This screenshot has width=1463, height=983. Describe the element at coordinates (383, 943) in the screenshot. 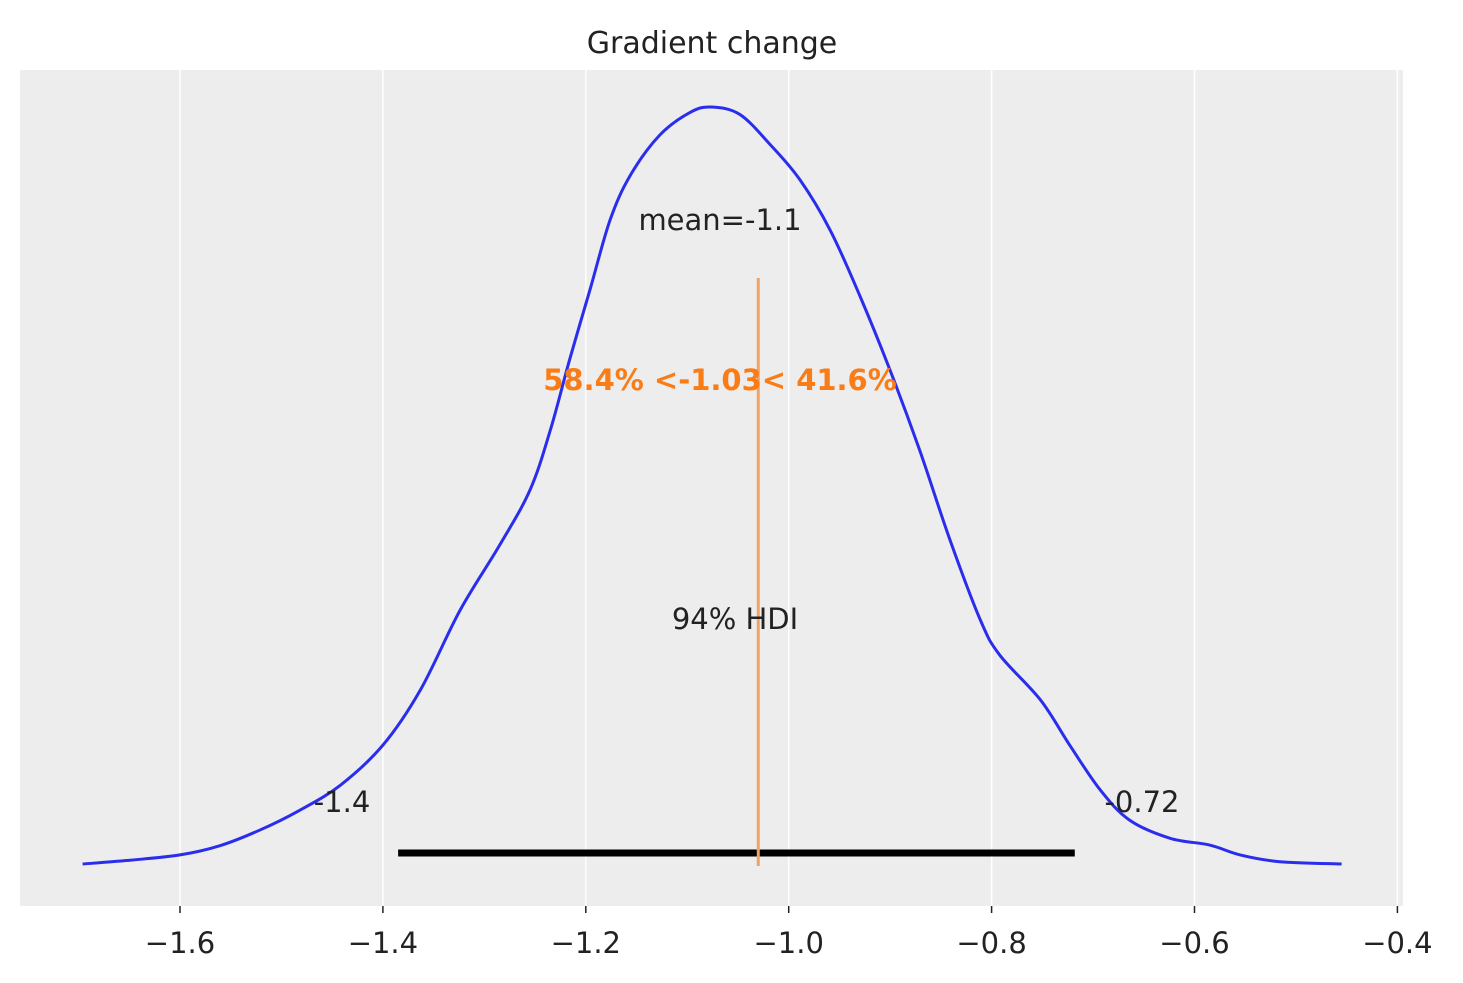

I see `x-tick-label: −1.4` at that location.